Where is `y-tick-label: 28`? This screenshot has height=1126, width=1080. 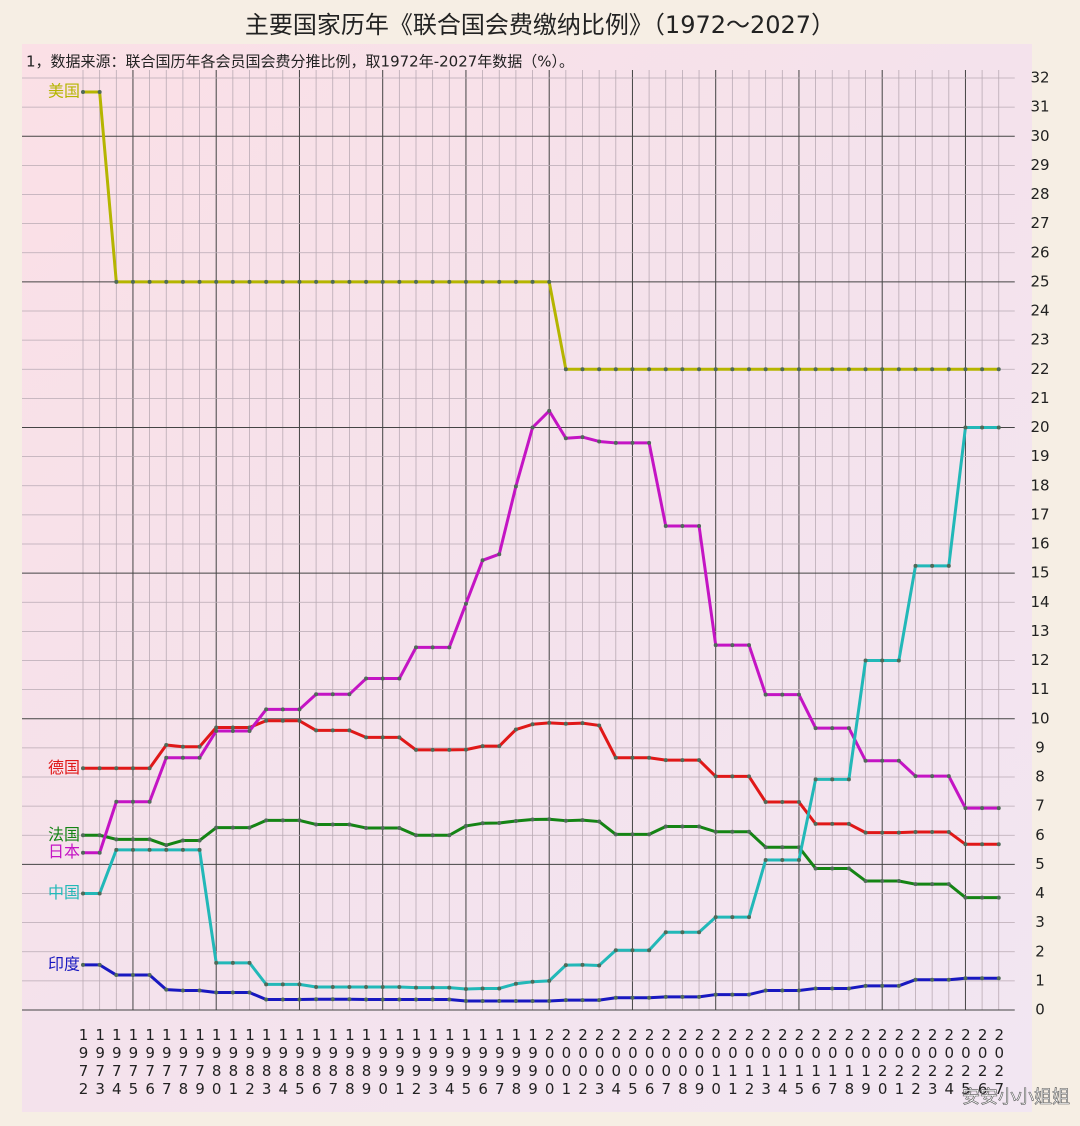
y-tick-label: 28 is located at coordinates (1039, 194).